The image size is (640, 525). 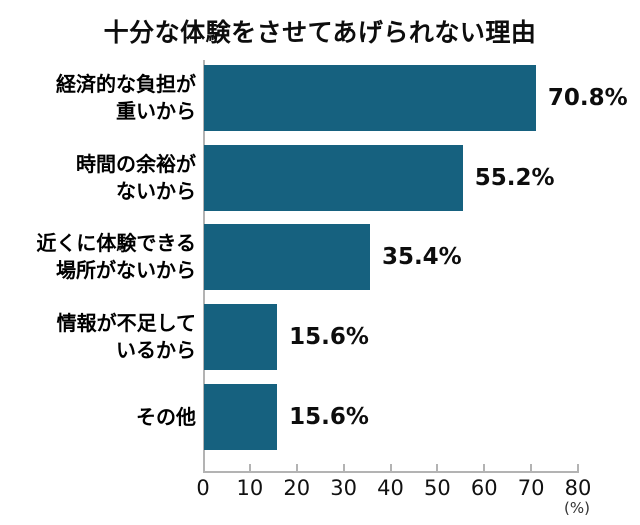 I want to click on x-axis-line, so click(x=391, y=472).